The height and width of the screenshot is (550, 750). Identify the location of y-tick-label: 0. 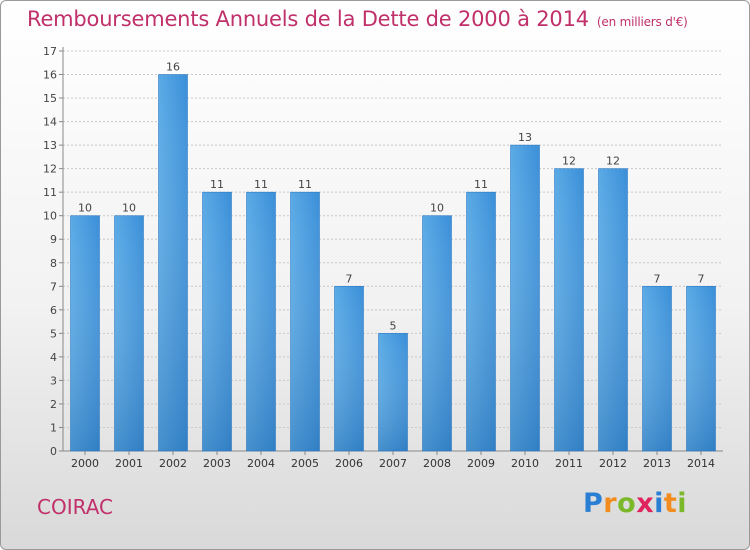
(53, 451).